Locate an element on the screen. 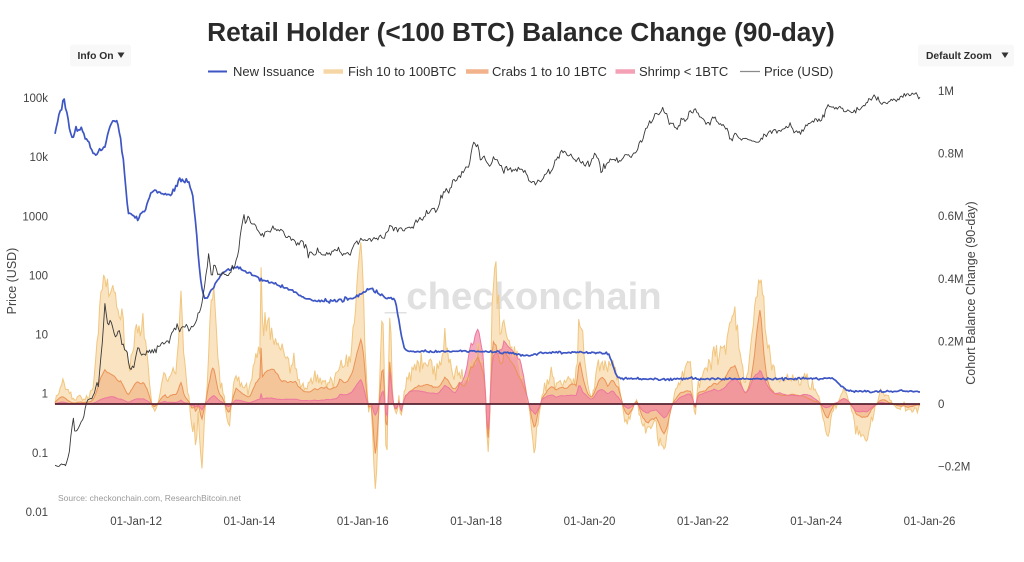 This screenshot has height=562, width=1024. svg-text: Shrimp < 1BTC is located at coordinates (683, 71).